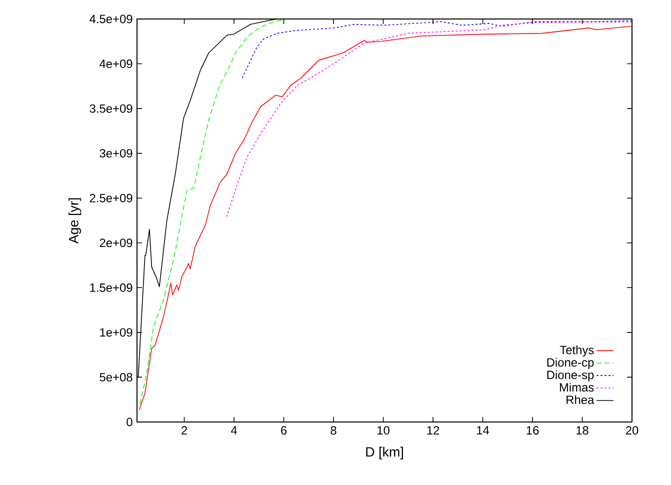 The image size is (671, 485). What do you see at coordinates (116, 377) in the screenshot?
I see `y-tick-label: 5e+08` at bounding box center [116, 377].